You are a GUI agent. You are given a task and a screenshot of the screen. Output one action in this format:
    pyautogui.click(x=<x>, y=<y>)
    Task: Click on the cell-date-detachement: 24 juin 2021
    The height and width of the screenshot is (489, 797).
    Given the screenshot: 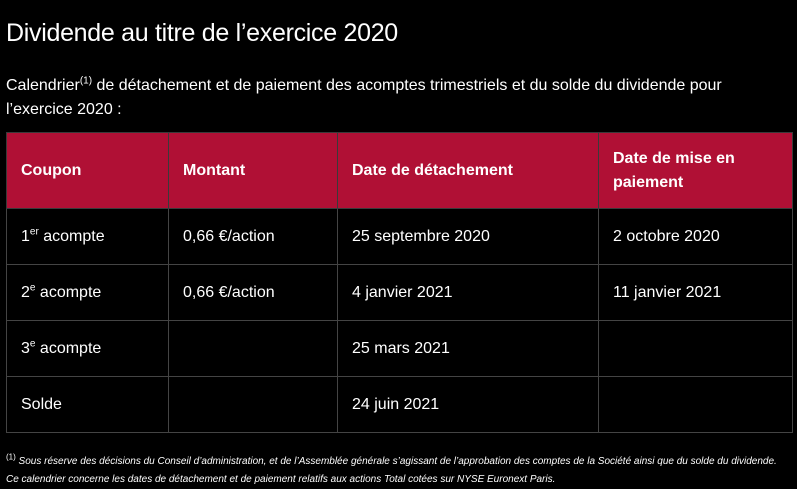 What is the action you would take?
    pyautogui.click(x=468, y=404)
    